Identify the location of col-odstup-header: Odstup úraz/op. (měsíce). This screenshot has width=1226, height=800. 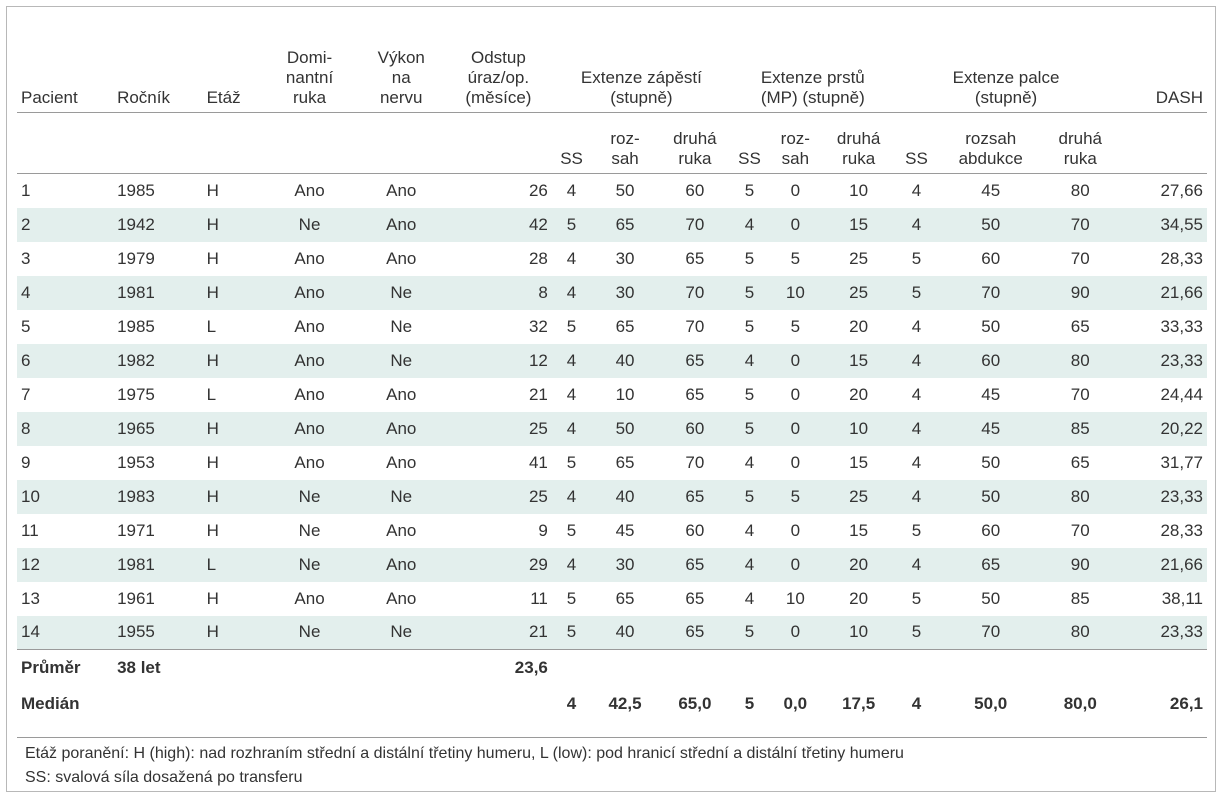
(498, 77).